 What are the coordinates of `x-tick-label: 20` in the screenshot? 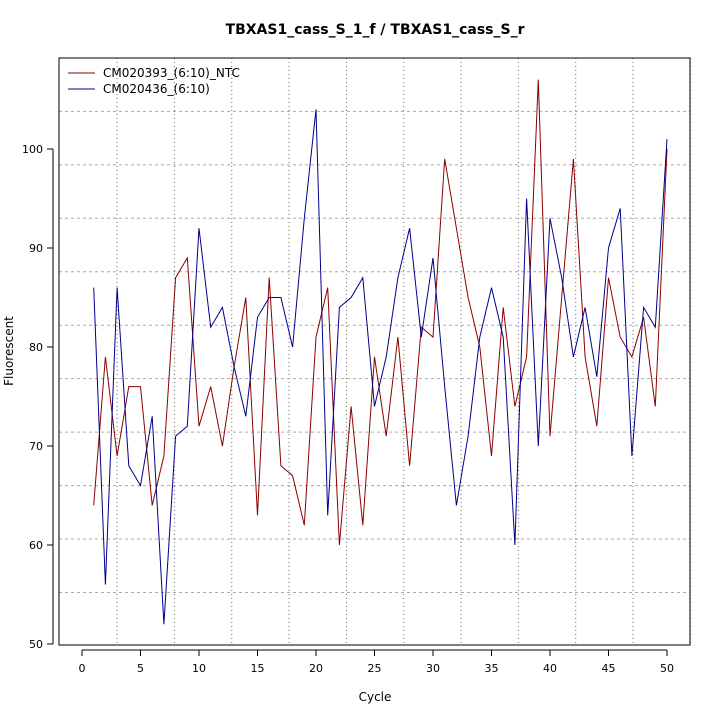 It's located at (316, 668).